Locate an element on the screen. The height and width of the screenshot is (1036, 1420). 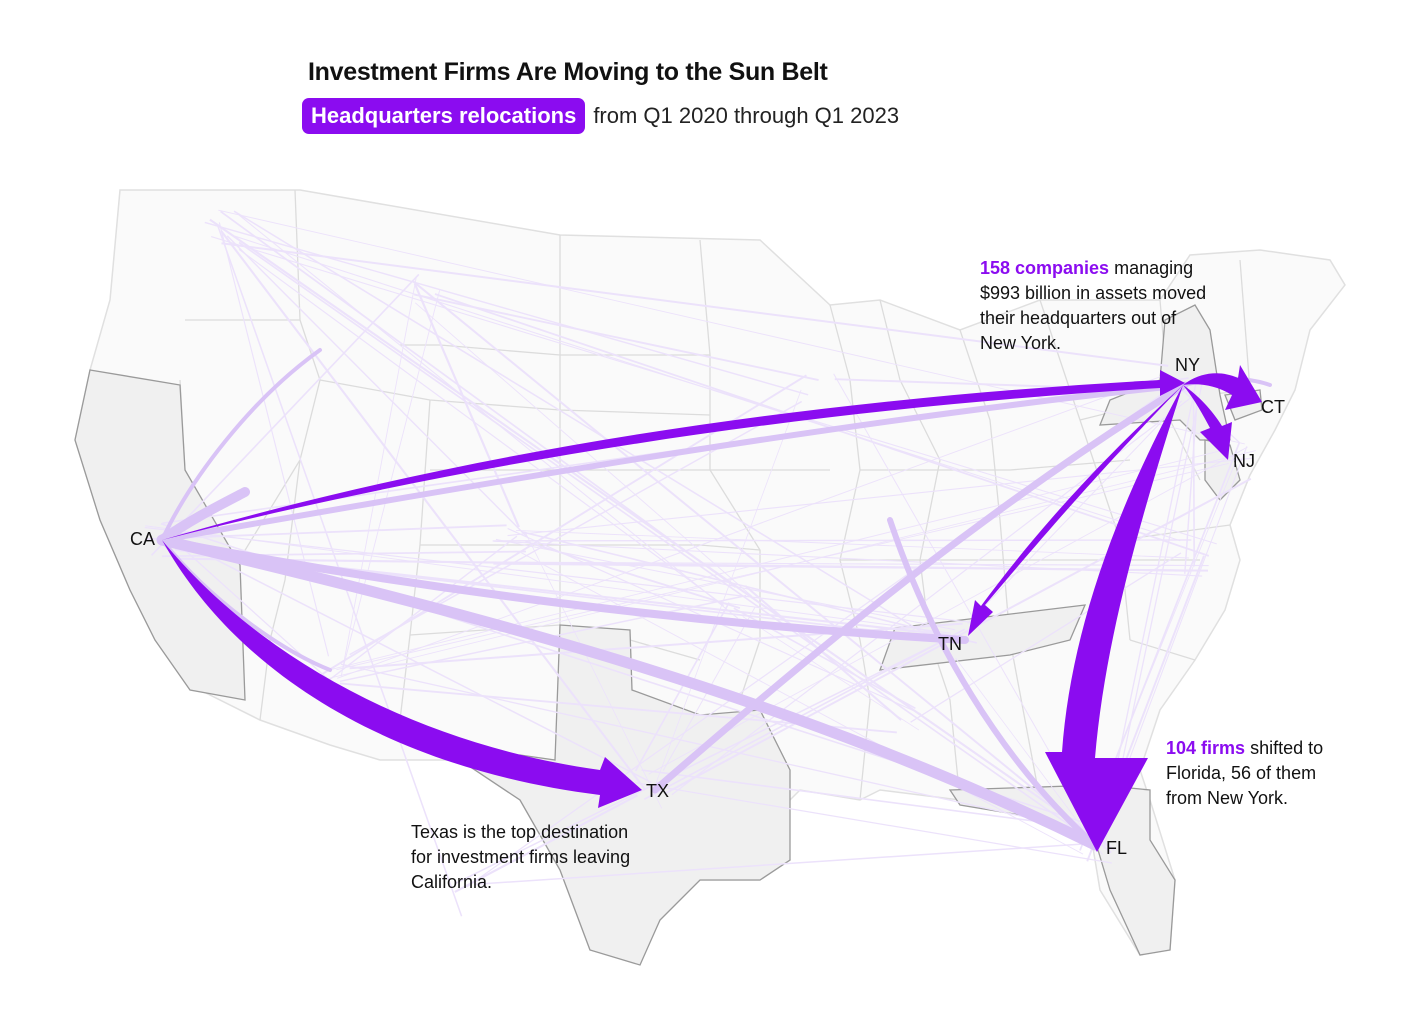
label-nj: NJ is located at coordinates (1244, 461).